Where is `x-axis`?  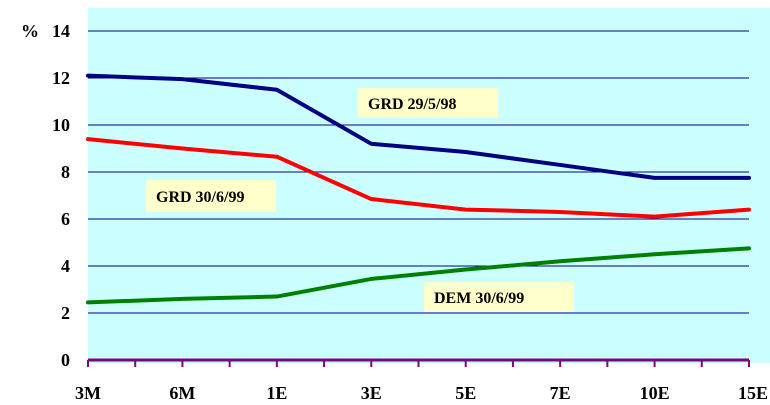
x-axis is located at coordinates (418, 362).